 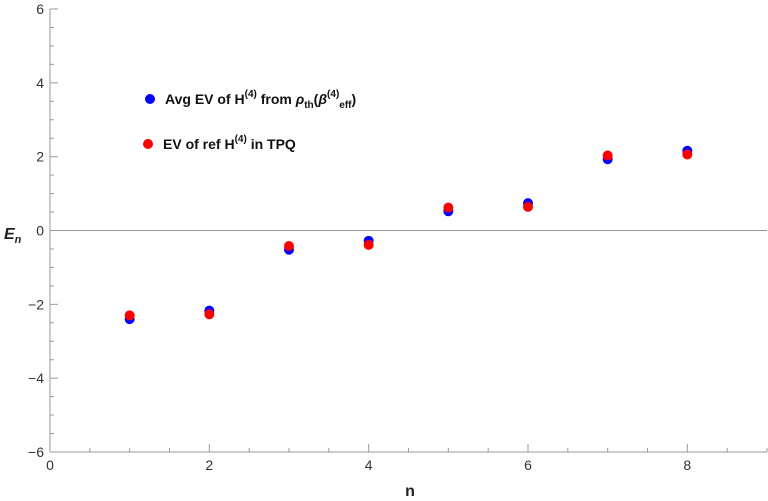 I want to click on legend-entry-series-2: EV of ref H(4) in TPQ, so click(x=219, y=143).